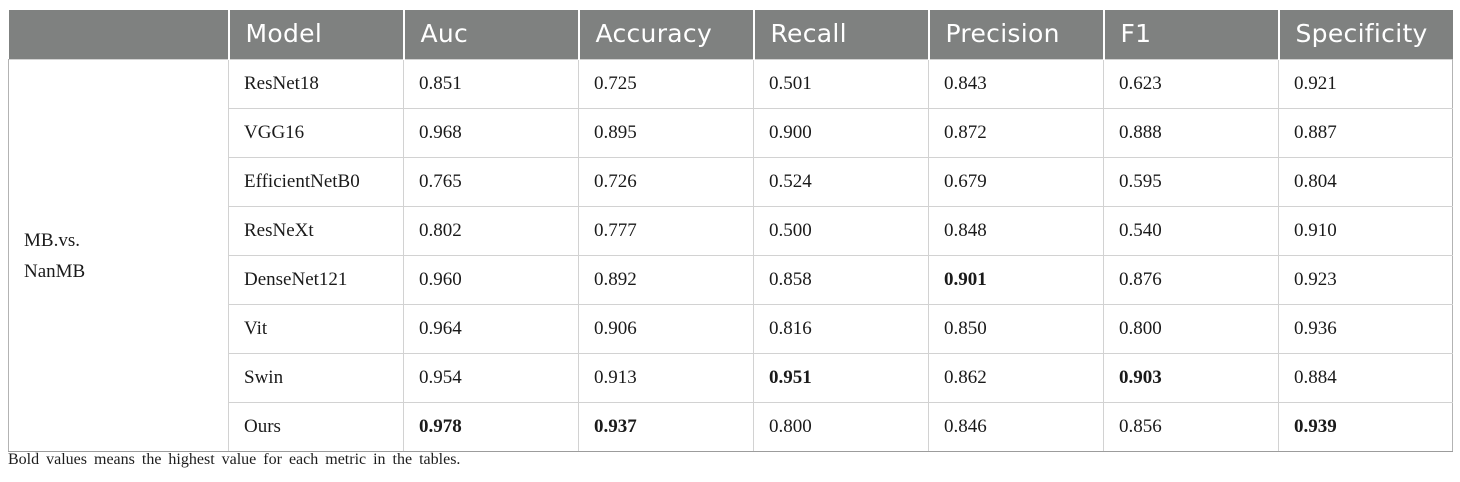 The width and height of the screenshot is (1460, 482). What do you see at coordinates (1016, 84) in the screenshot?
I see `metric-cell-precision: 0.843` at bounding box center [1016, 84].